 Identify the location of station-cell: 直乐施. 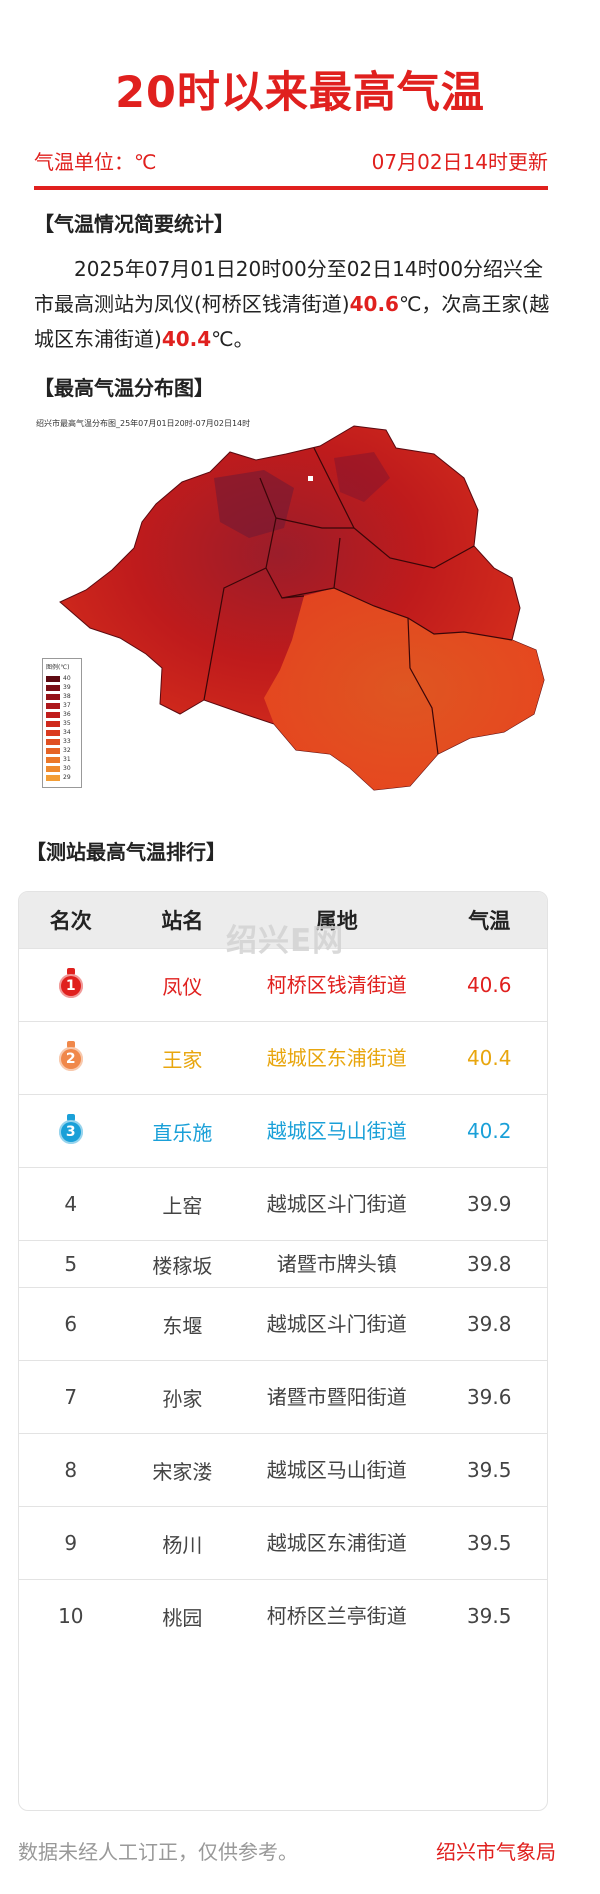
(182, 1132).